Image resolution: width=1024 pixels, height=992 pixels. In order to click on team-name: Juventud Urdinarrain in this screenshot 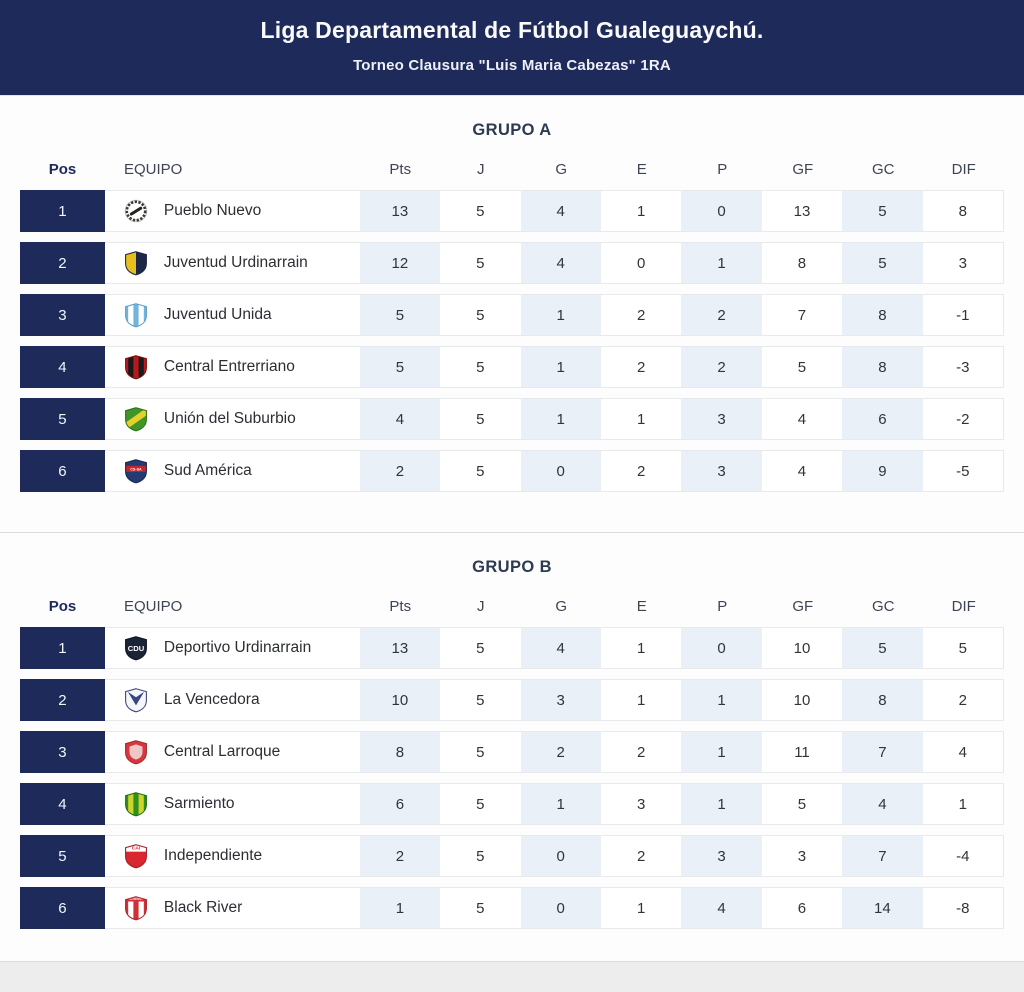, I will do `click(235, 262)`.